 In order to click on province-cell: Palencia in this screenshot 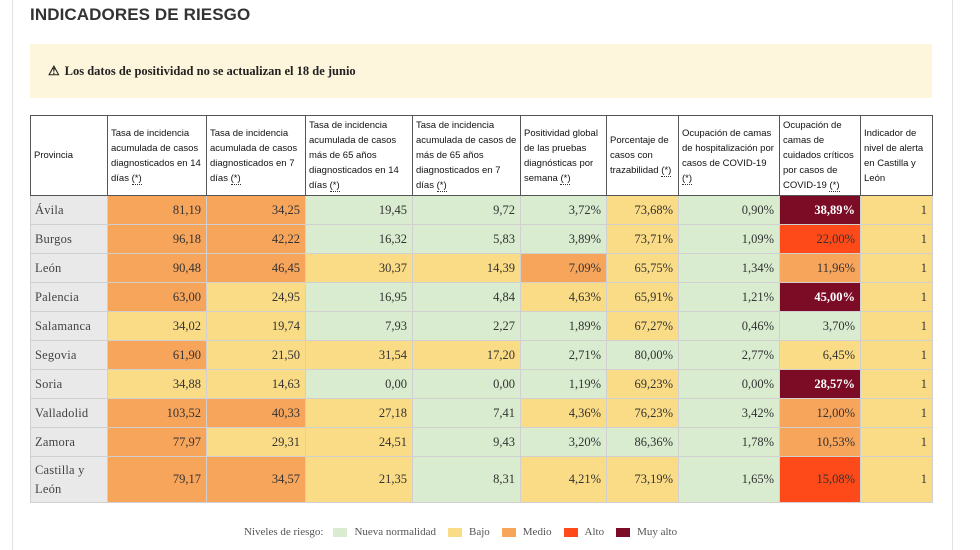, I will do `click(69, 297)`.